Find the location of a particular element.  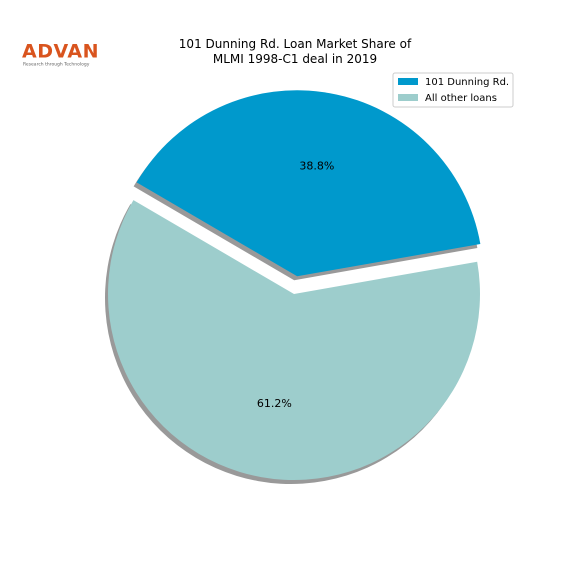

logo-tagline: Research through Technology is located at coordinates (56, 65).